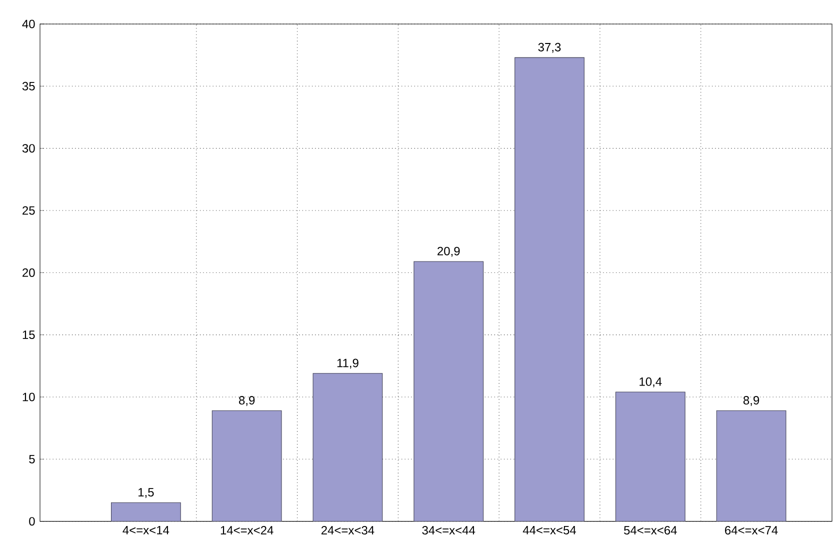  What do you see at coordinates (146, 530) in the screenshot?
I see `x-tick-label: 4<=x<14` at bounding box center [146, 530].